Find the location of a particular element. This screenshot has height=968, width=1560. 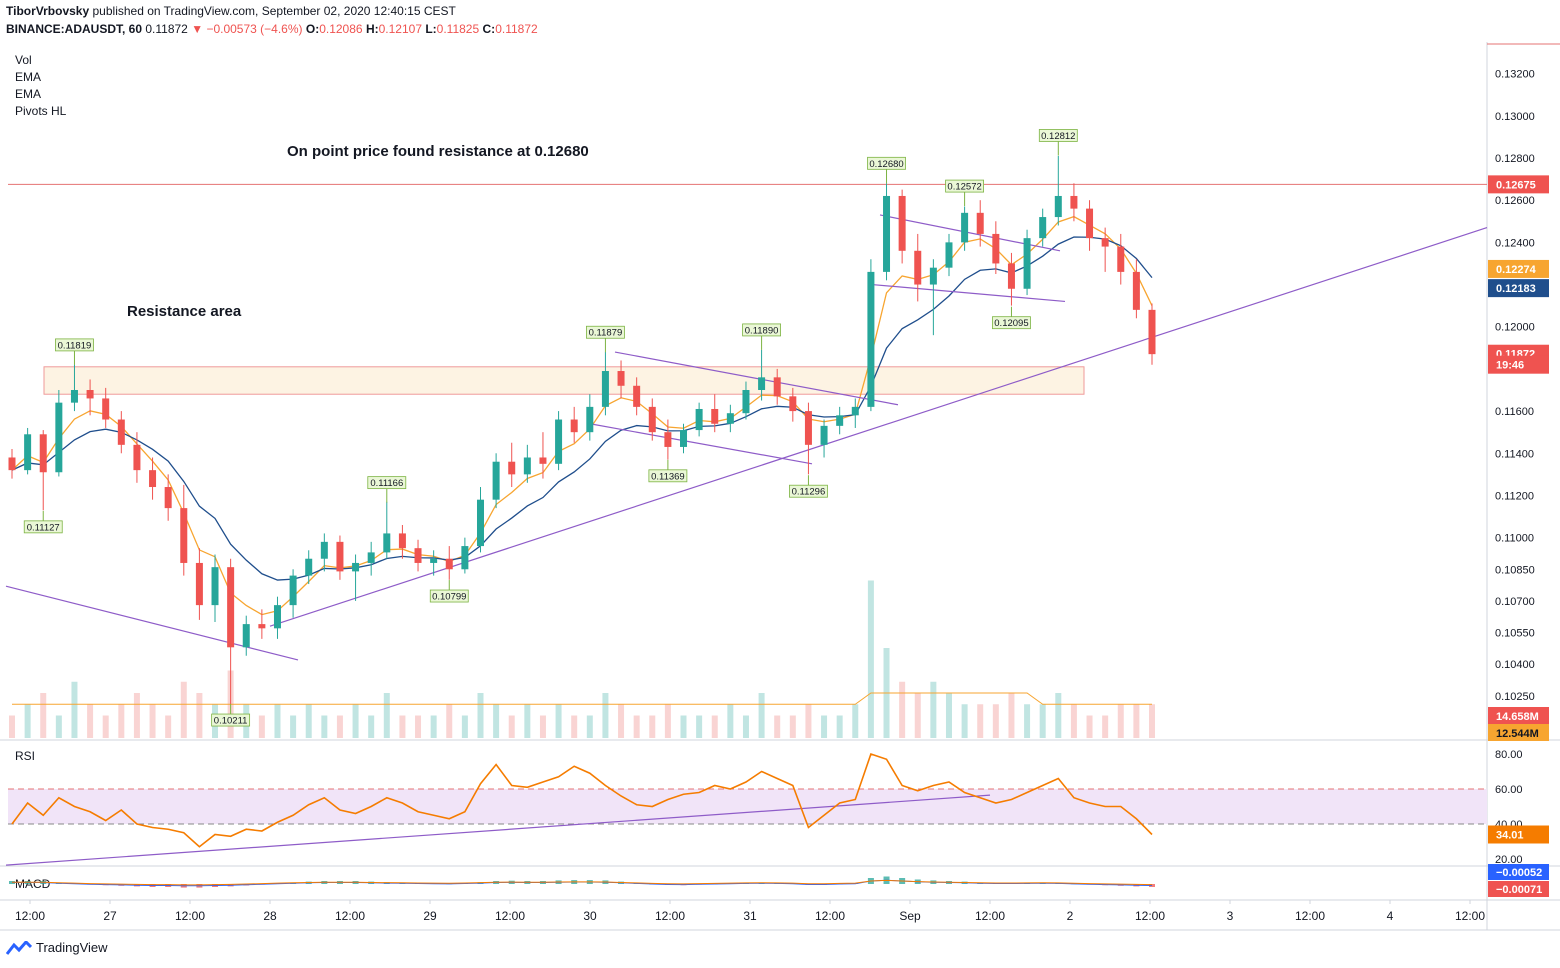

price-tick-label: 0.10400 is located at coordinates (1515, 665).